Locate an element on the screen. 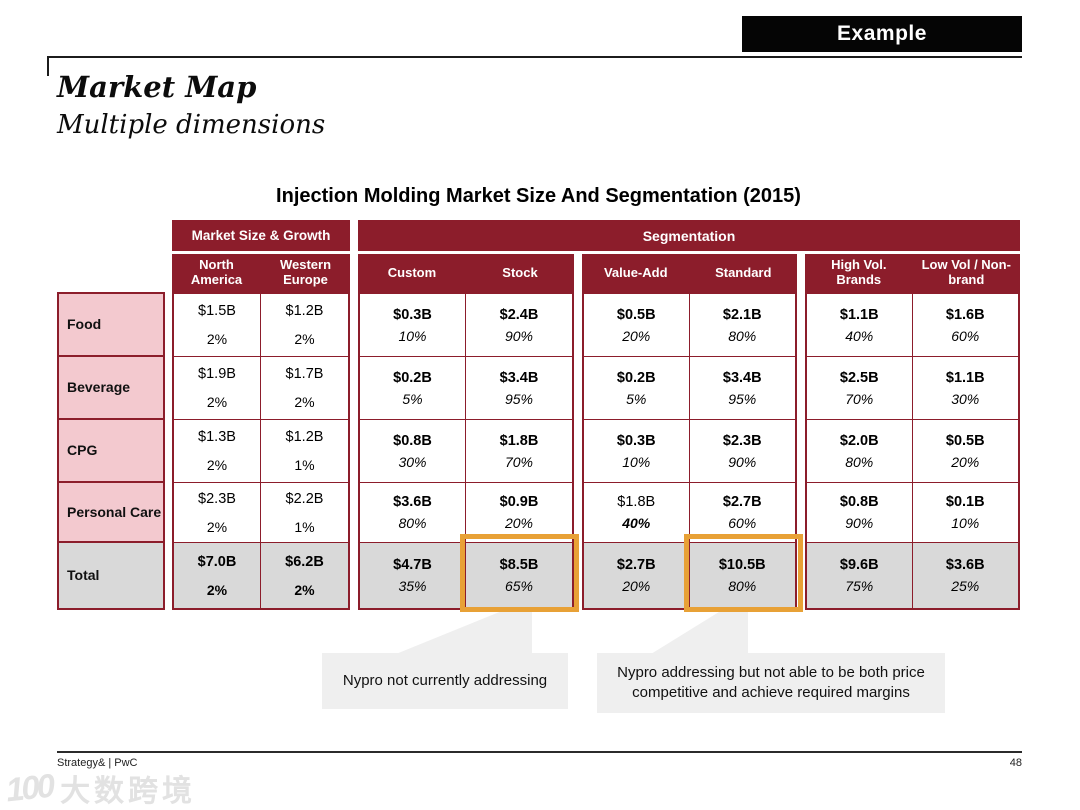 The height and width of the screenshot is (810, 1080). table-cell-cpg-we: $1.2B 1% is located at coordinates (304, 451).